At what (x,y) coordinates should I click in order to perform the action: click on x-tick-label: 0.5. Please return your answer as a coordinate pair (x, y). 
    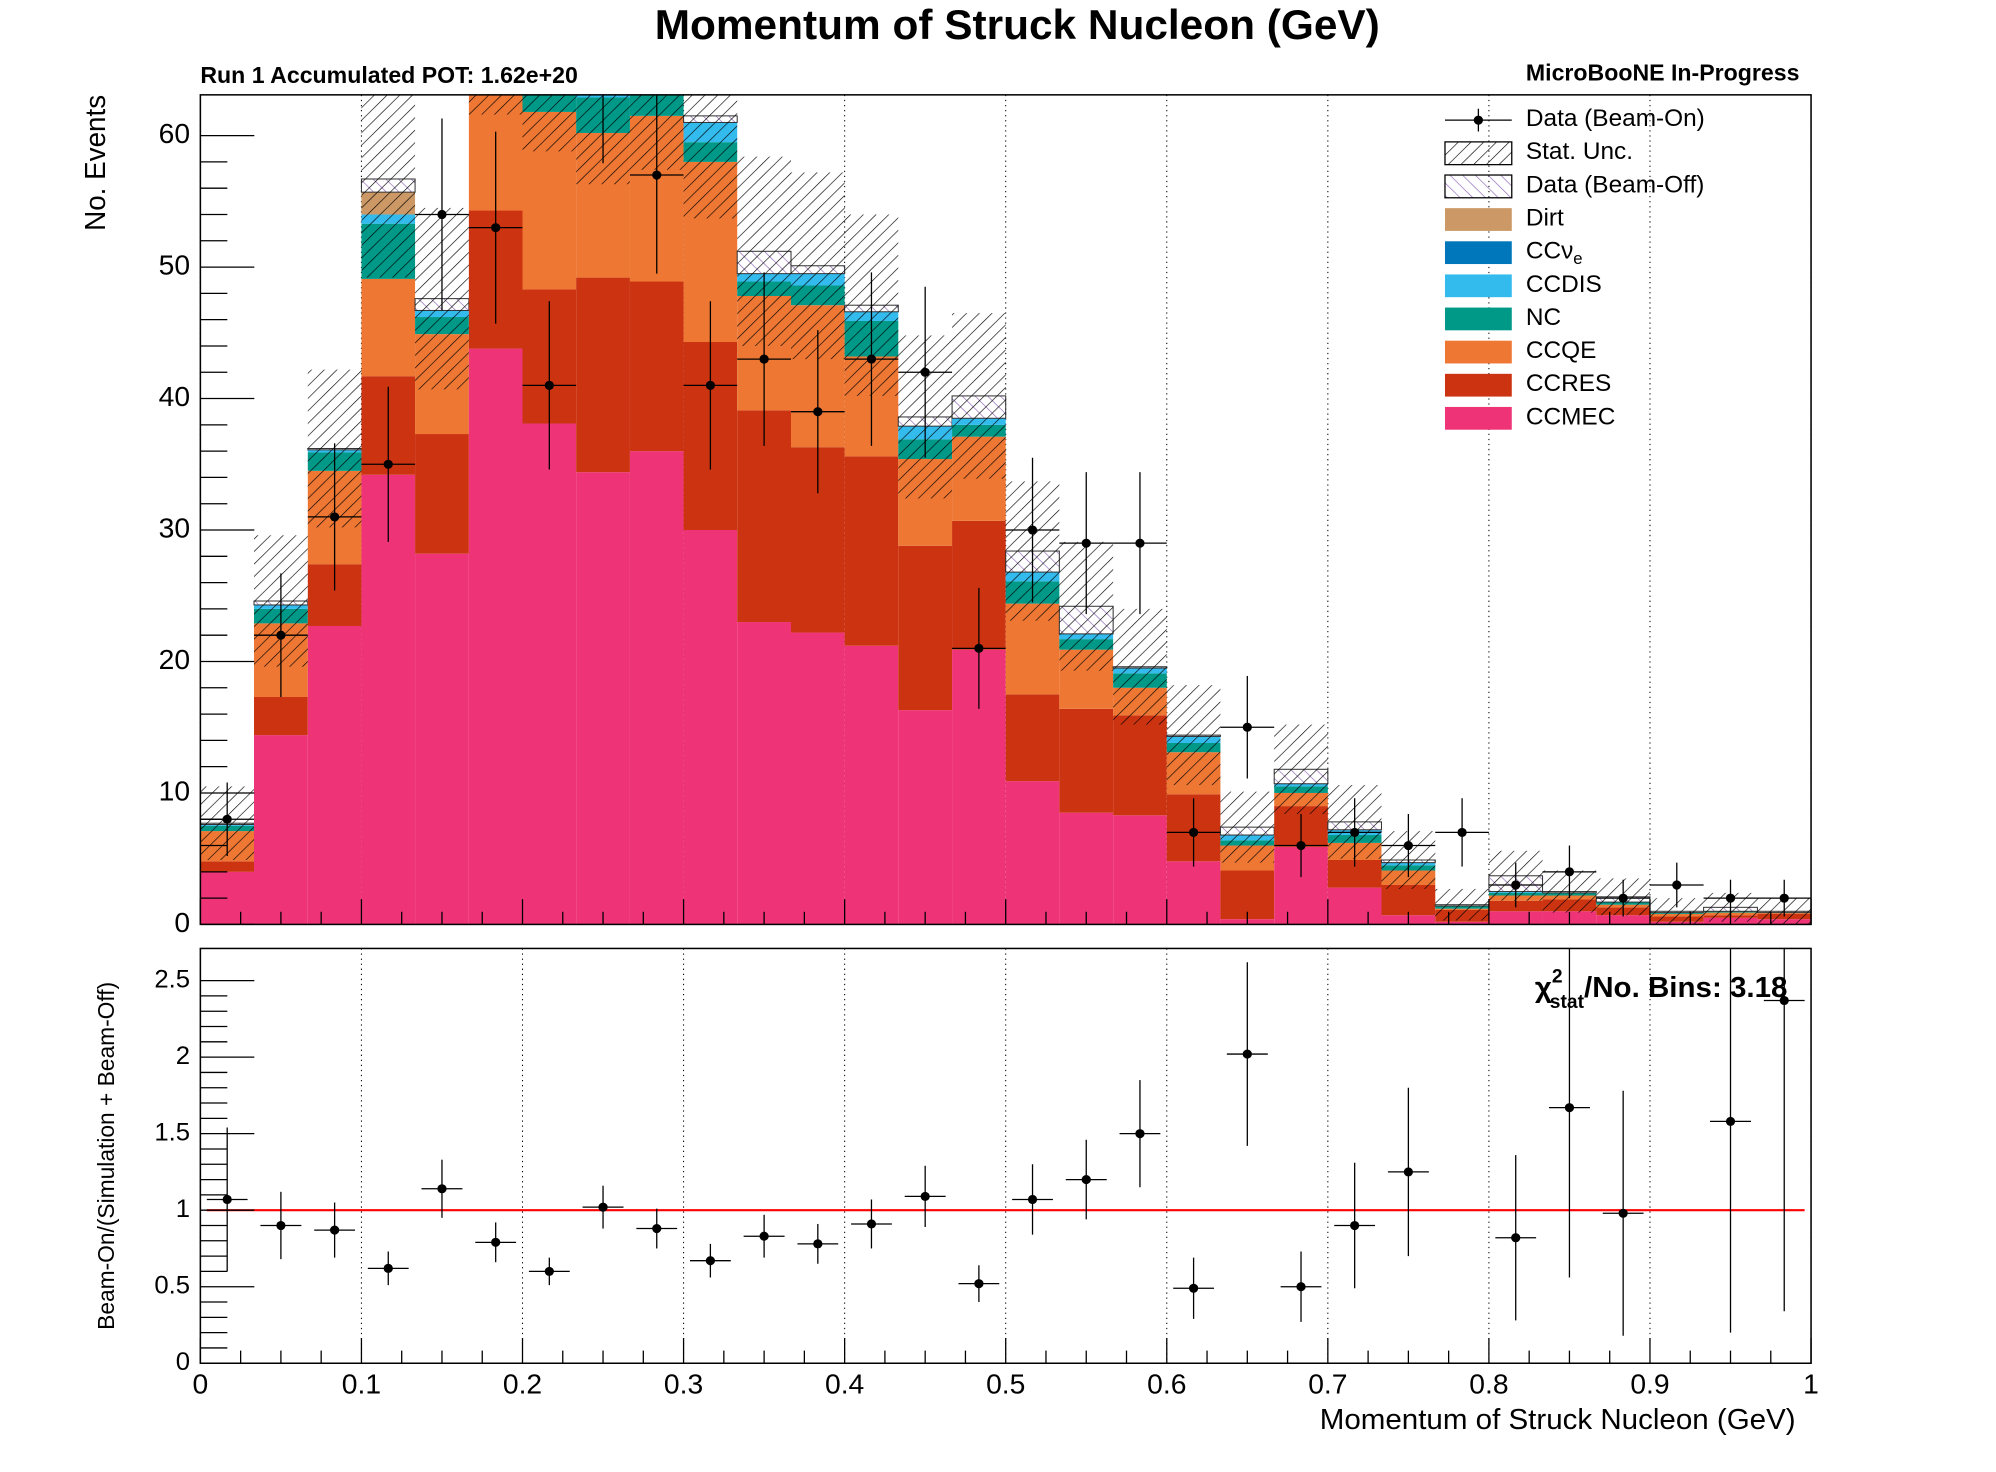
    Looking at the image, I should click on (1005, 1384).